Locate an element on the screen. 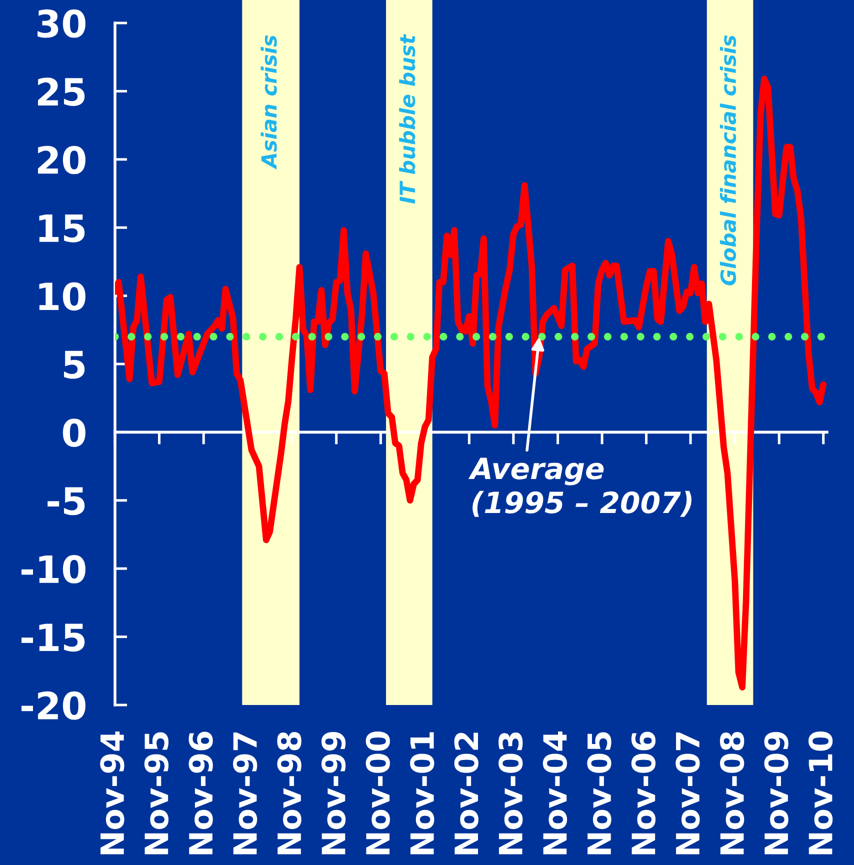 The width and height of the screenshot is (854, 865). band-label: IT bubble bust is located at coordinates (407, 119).